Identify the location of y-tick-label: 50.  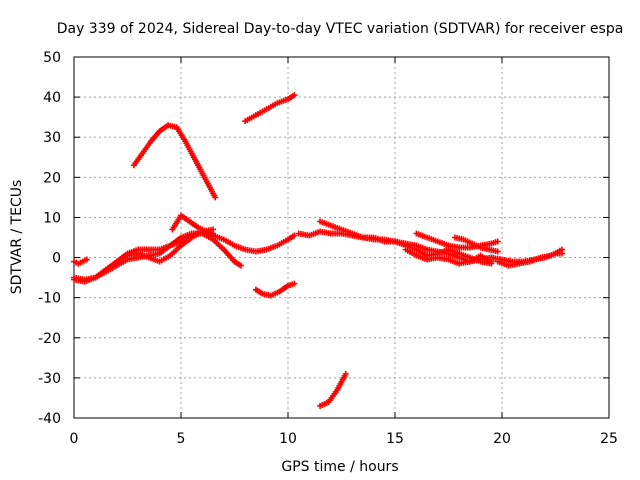
(52, 58).